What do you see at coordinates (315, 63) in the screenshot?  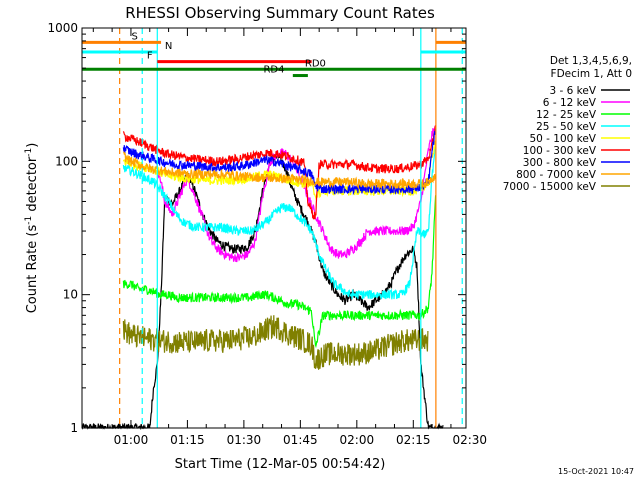 I see `flag-label-5: RD0` at bounding box center [315, 63].